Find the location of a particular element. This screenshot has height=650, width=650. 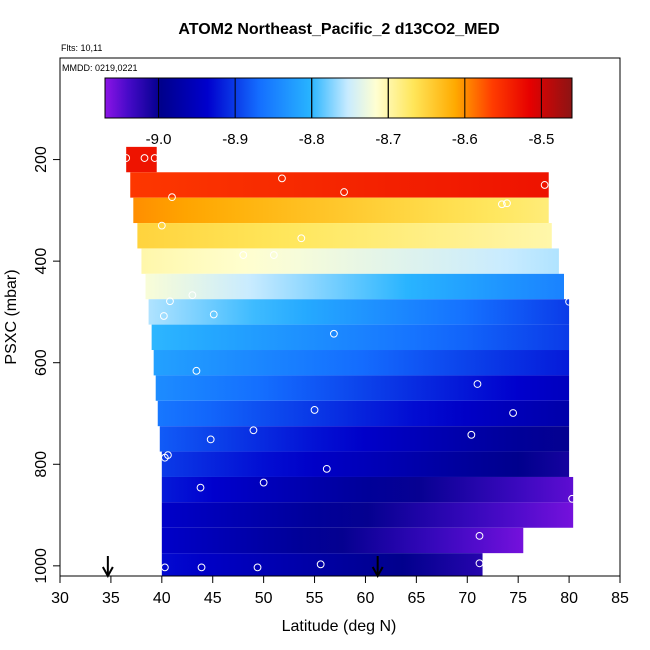

colorbar: -9.0 -8.9 -8.8 -8.7 -8.6 -8.5 is located at coordinates (338, 112).